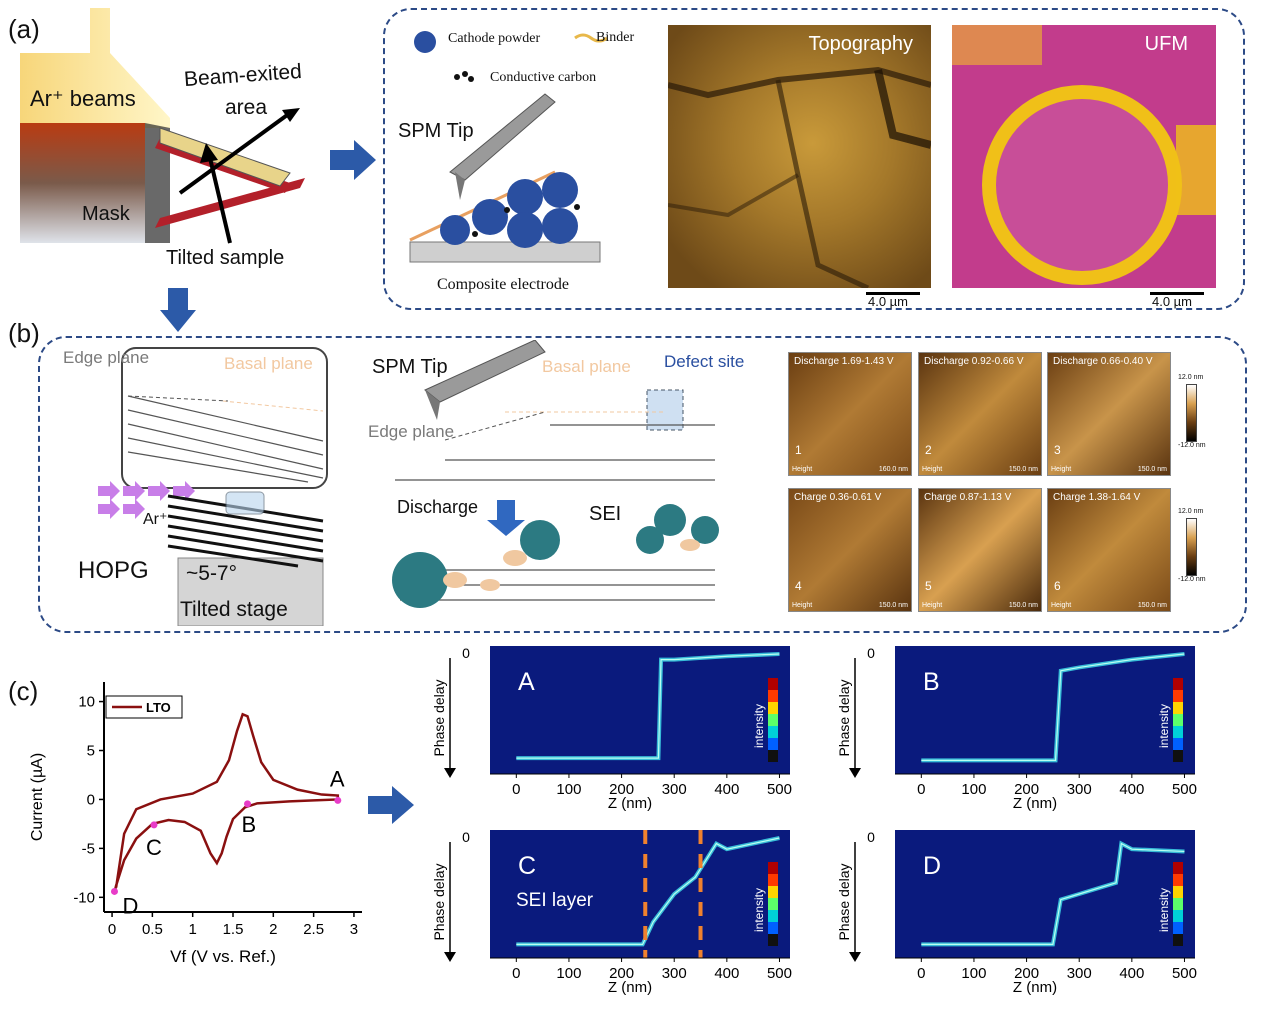 This screenshot has width=1271, height=1015. Describe the element at coordinates (1084, 156) in the screenshot. I see `ufm-image: UFM` at that location.